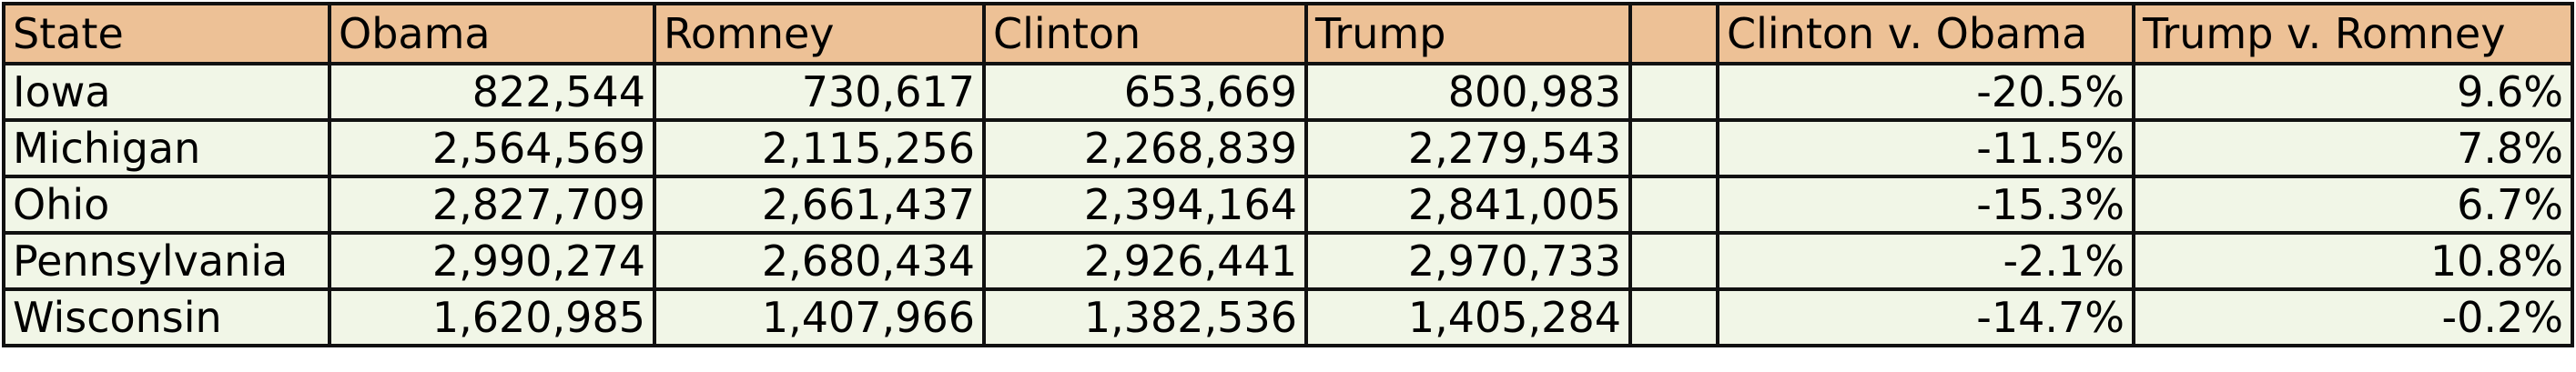  Describe the element at coordinates (1145, 92) in the screenshot. I see `clinton-votes-cell: 653,669` at that location.